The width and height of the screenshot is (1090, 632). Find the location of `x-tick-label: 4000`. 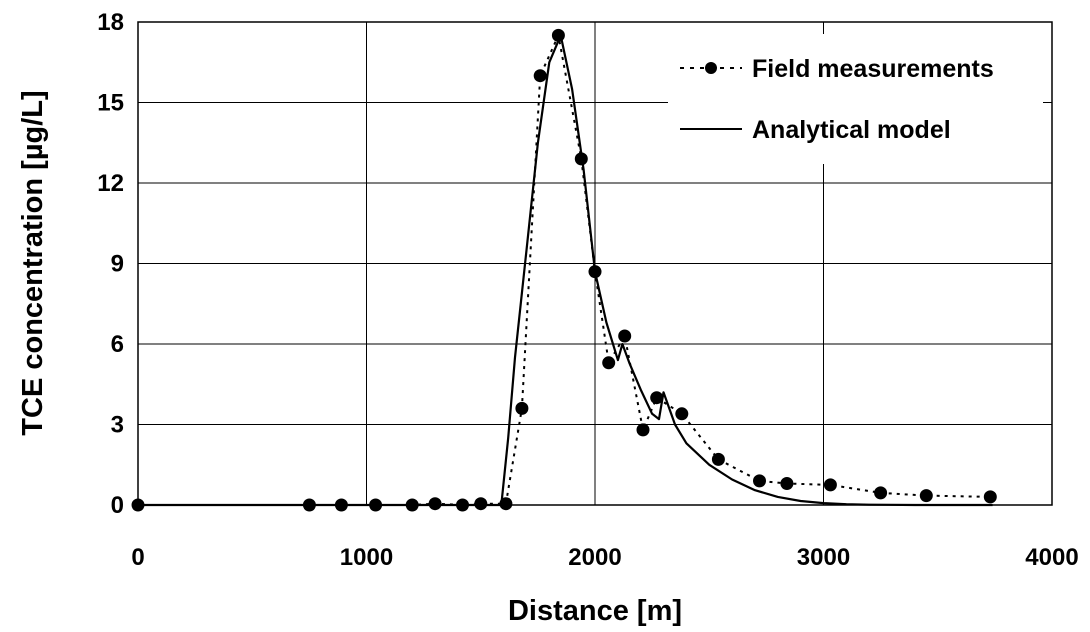

x-tick-label: 4000 is located at coordinates (1051, 557).